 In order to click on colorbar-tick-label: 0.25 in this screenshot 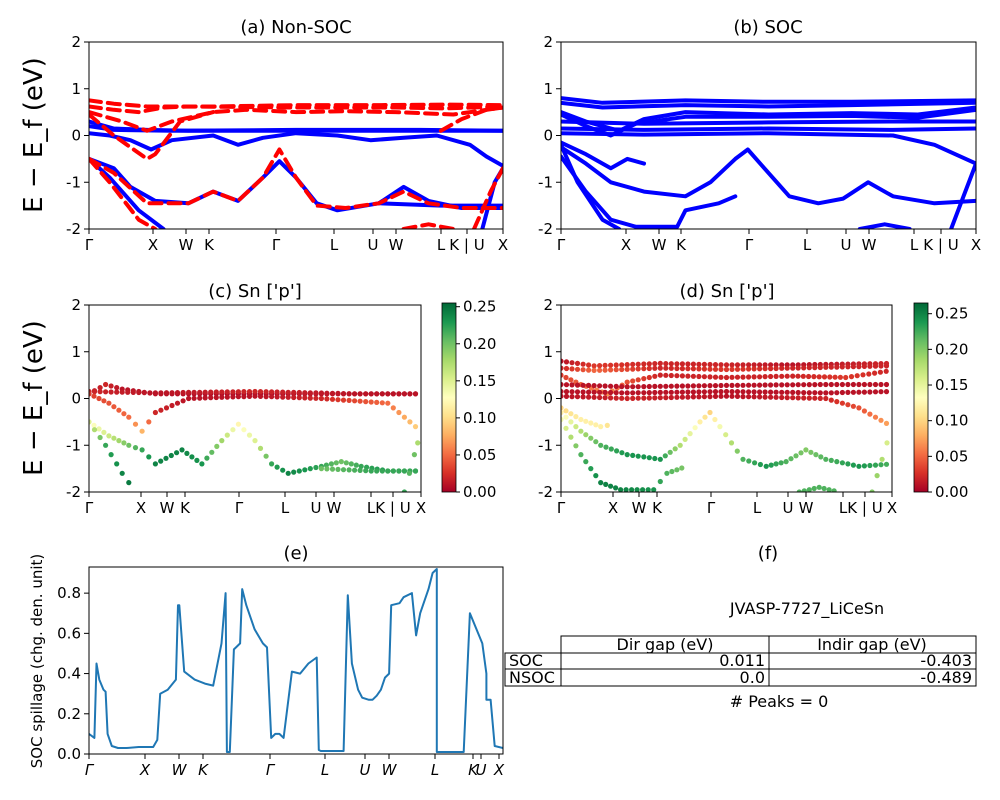, I will do `click(951, 314)`.